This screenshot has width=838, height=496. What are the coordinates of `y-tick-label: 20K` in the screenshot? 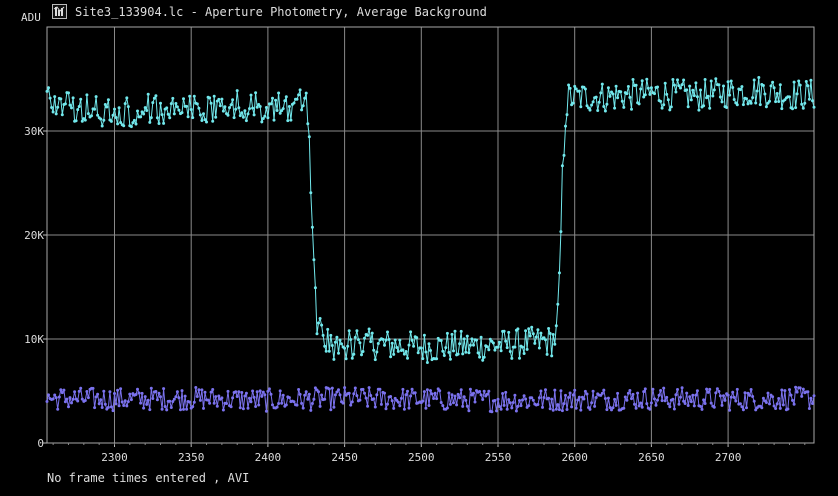 It's located at (34, 235).